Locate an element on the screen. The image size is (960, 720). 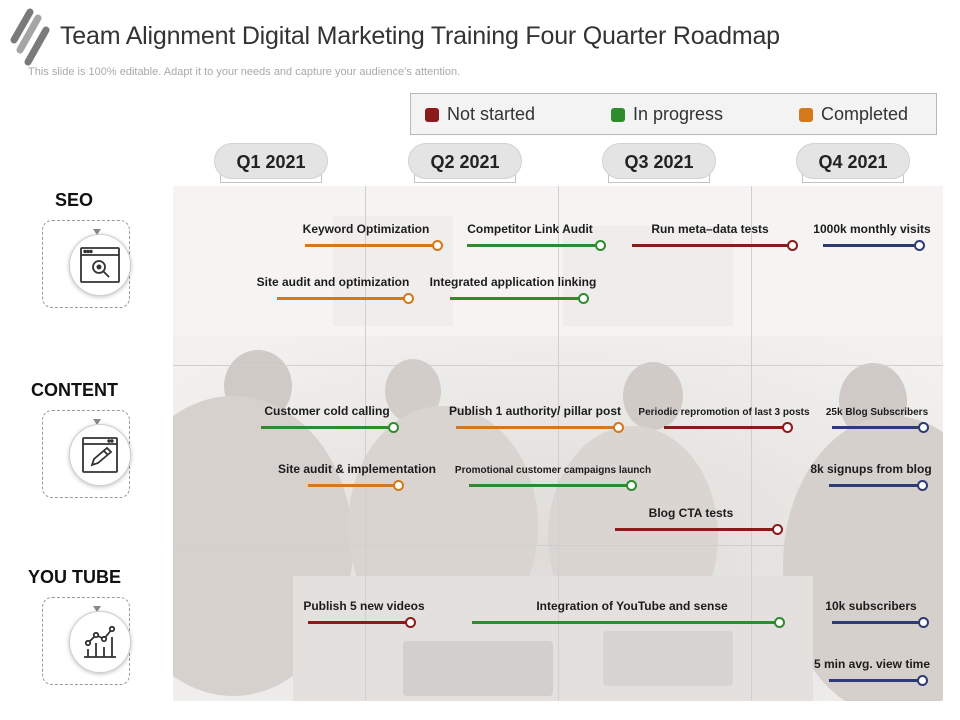
task-label: Keyword Optimization is located at coordinates (366, 229).